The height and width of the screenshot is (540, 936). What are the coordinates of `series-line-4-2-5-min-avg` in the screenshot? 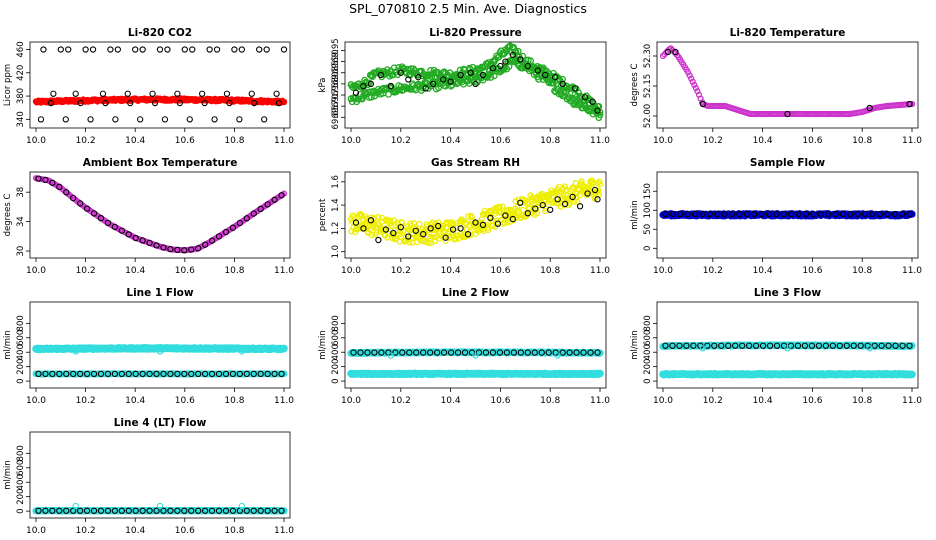 It's located at (160, 510).